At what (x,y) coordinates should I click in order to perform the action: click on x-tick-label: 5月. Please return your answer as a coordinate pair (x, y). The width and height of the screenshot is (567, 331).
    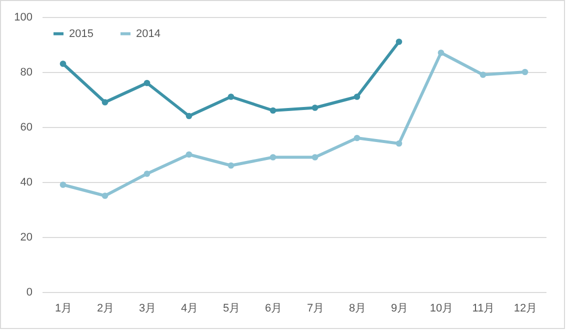
    Looking at the image, I should click on (231, 308).